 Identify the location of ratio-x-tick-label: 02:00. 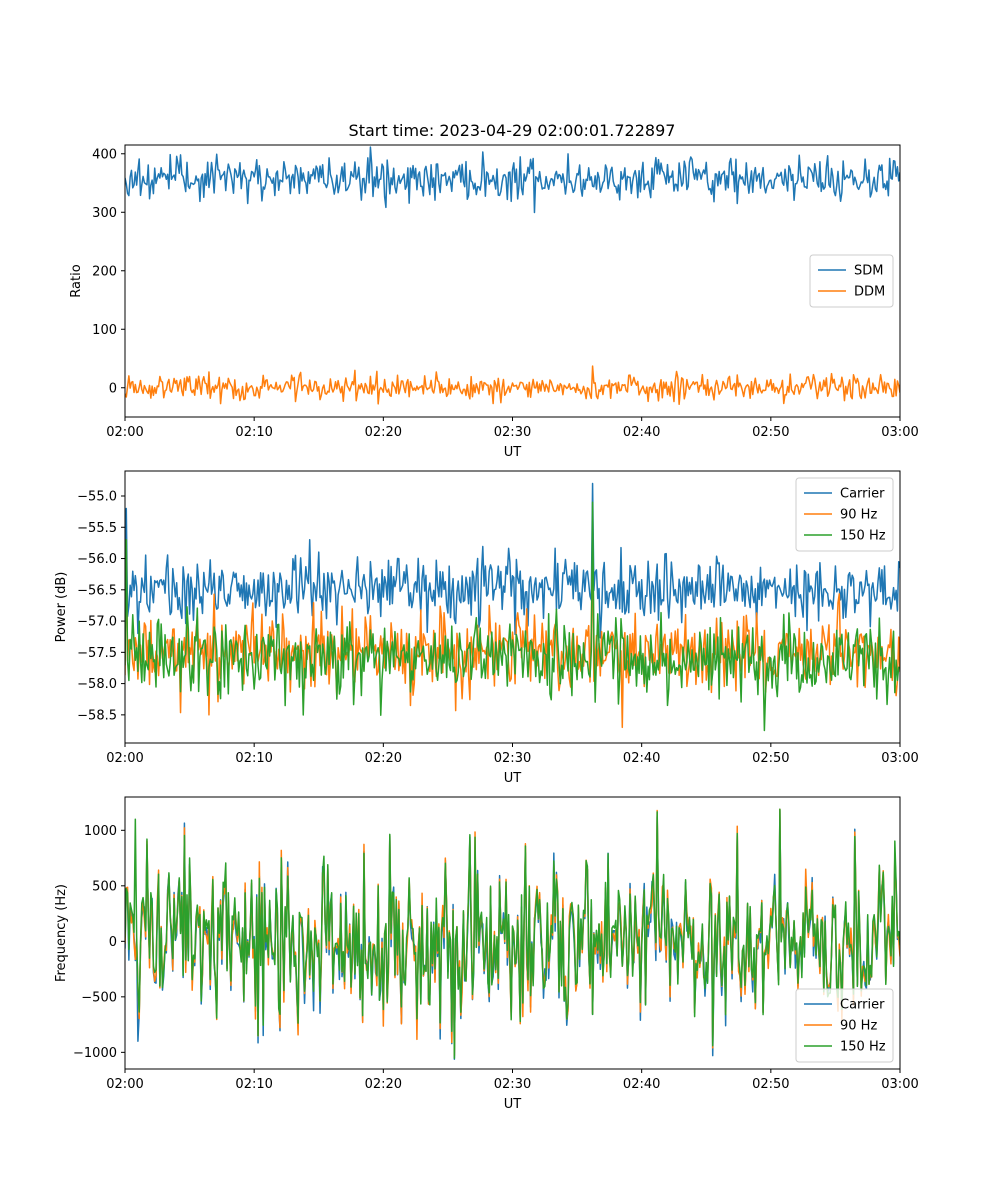
(124, 432).